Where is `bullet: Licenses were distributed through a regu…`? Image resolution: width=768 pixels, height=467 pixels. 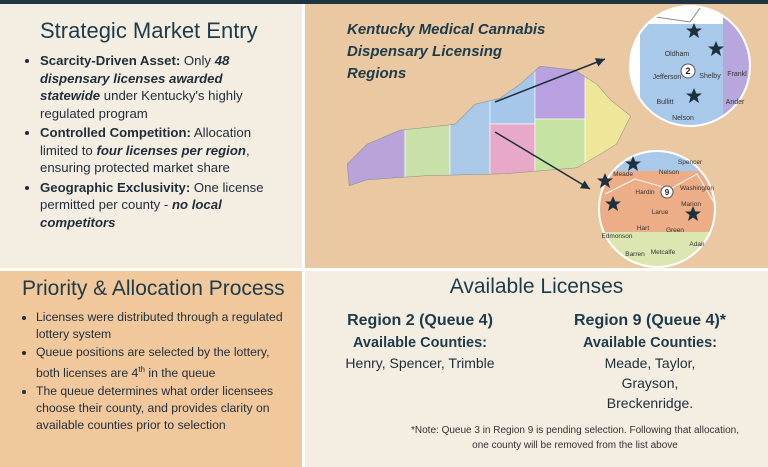
bullet: Licenses were distributed through a regu… is located at coordinates (162, 326).